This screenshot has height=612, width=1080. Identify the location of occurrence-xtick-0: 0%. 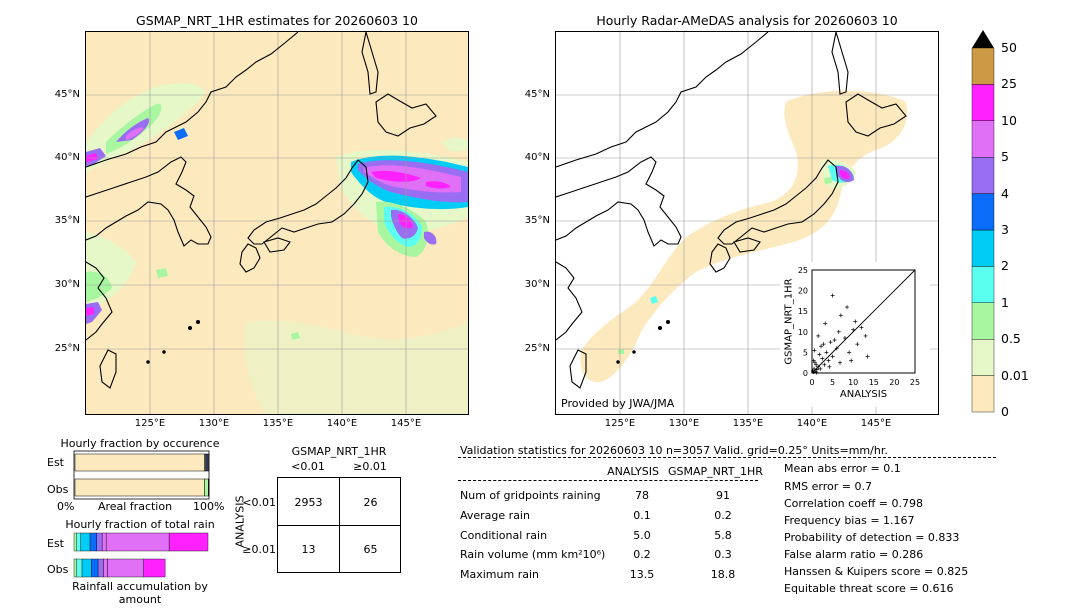
(66, 506).